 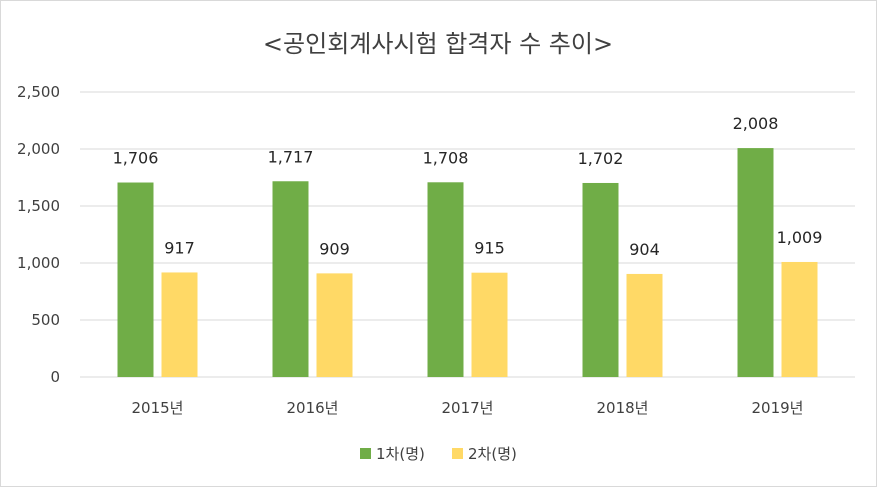 I want to click on y-axis-ticks: 0 500 1,000 1,500 2,000 2,500, so click(x=38, y=234).